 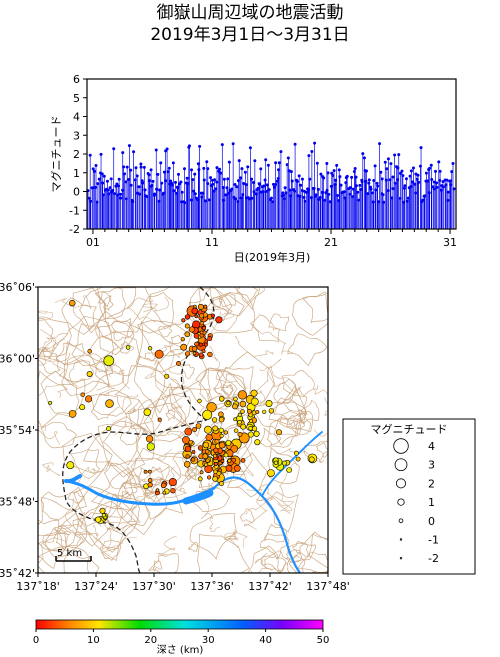 I want to click on legend-label: 1, so click(x=431, y=502).